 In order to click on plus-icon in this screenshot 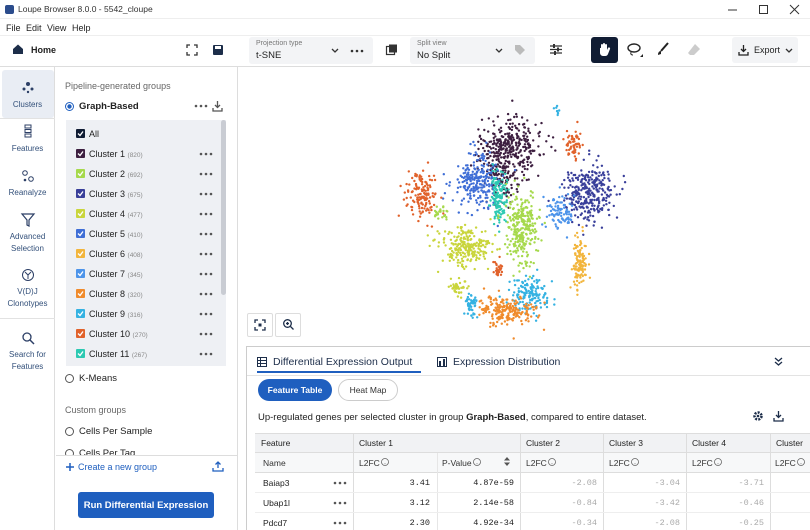, I will do `click(70, 467)`.